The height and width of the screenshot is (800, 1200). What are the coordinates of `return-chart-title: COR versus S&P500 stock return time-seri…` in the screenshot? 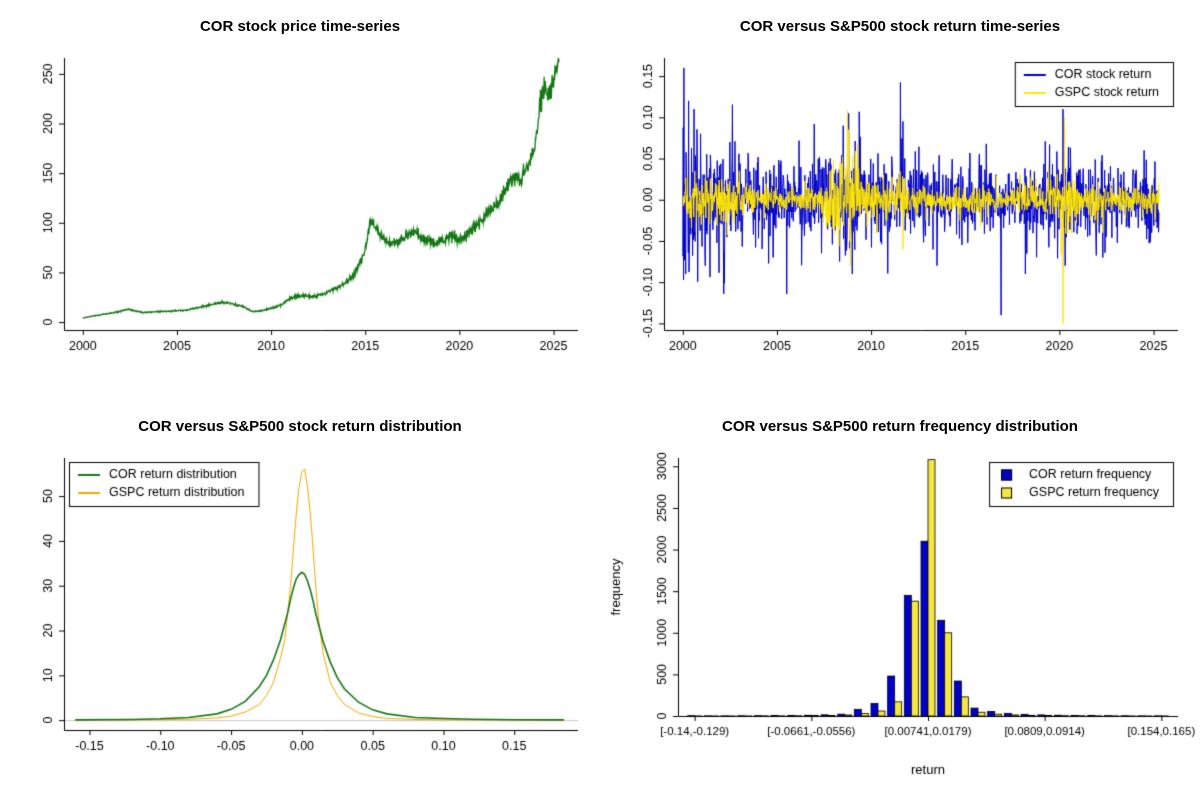 It's located at (900, 26).